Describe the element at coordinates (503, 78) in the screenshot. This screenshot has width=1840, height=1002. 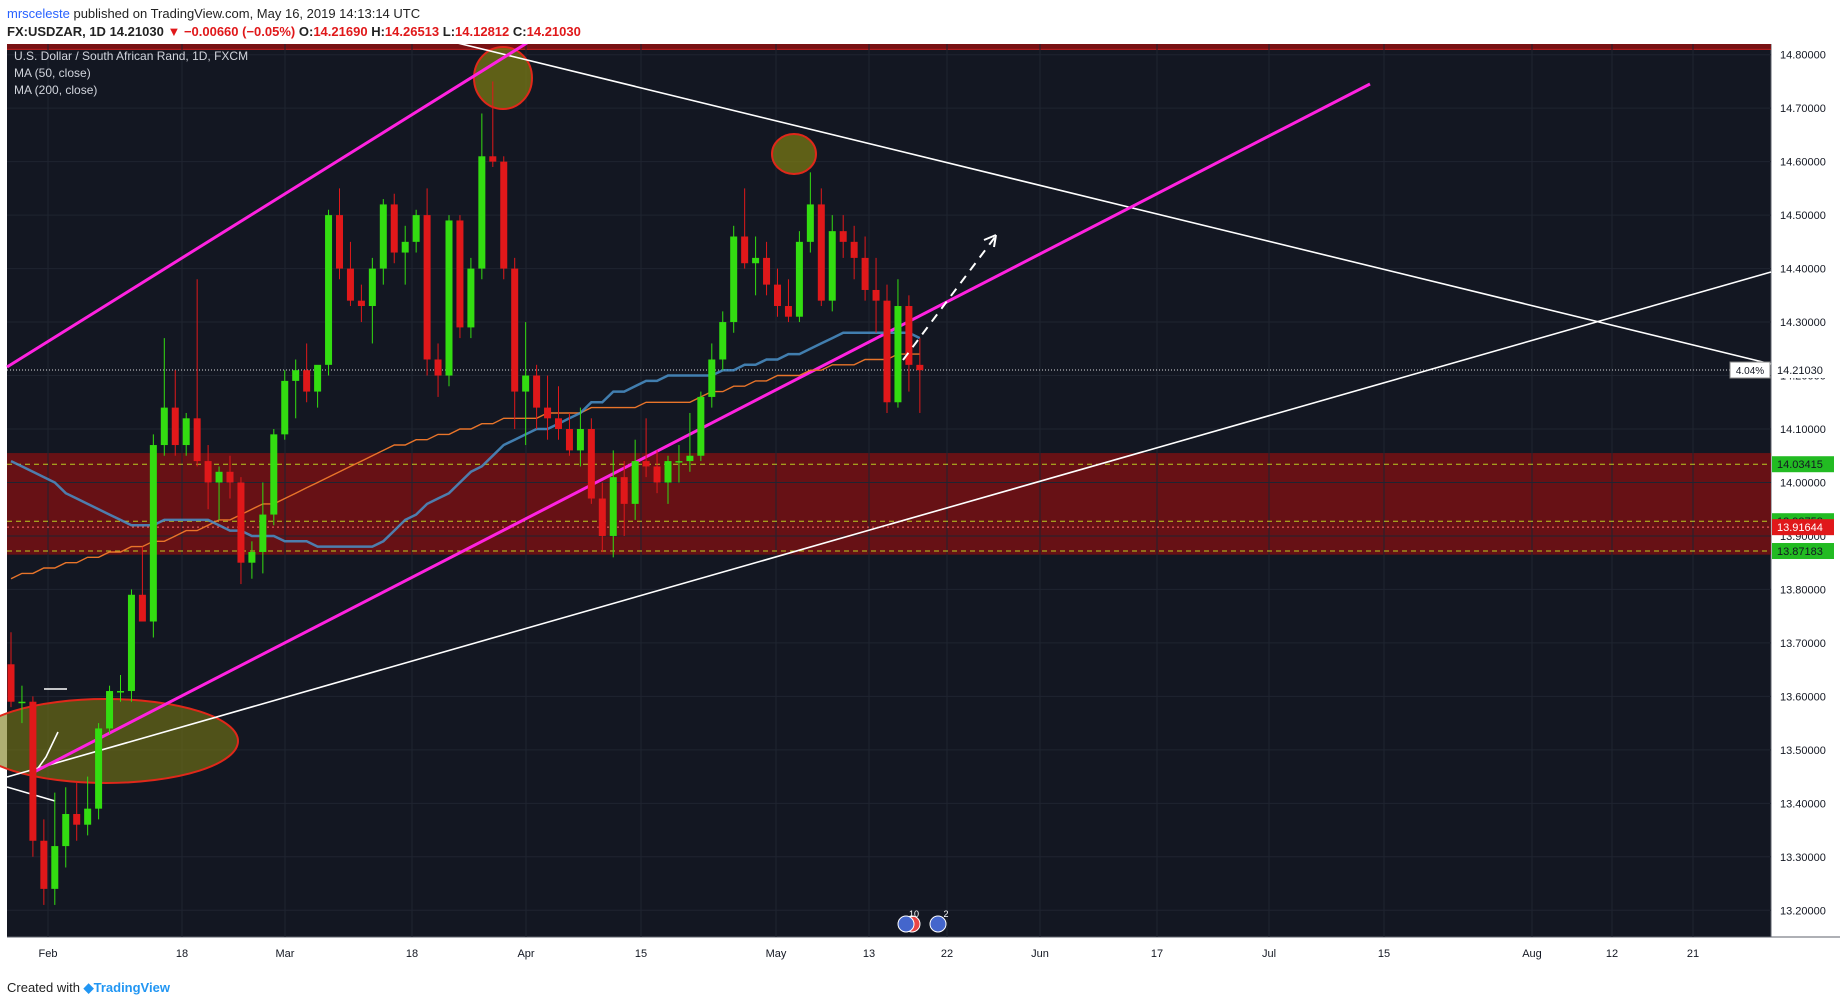
I see `top-highlight-ellipse` at that location.